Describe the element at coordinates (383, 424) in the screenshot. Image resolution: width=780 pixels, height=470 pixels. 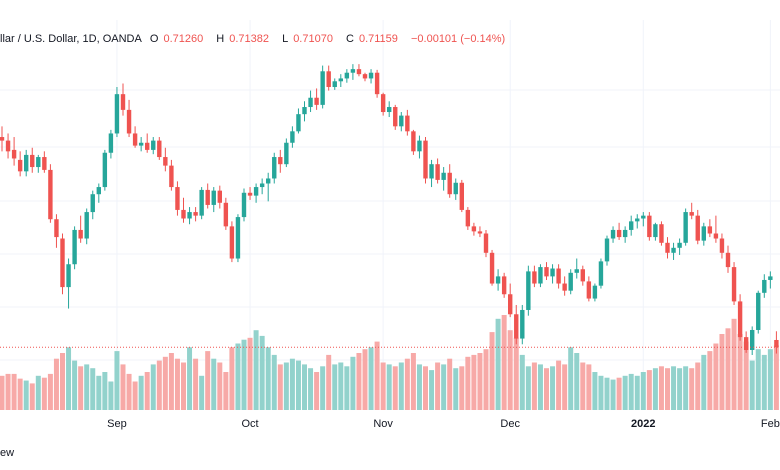
I see `x-tick-label: Nov` at that location.